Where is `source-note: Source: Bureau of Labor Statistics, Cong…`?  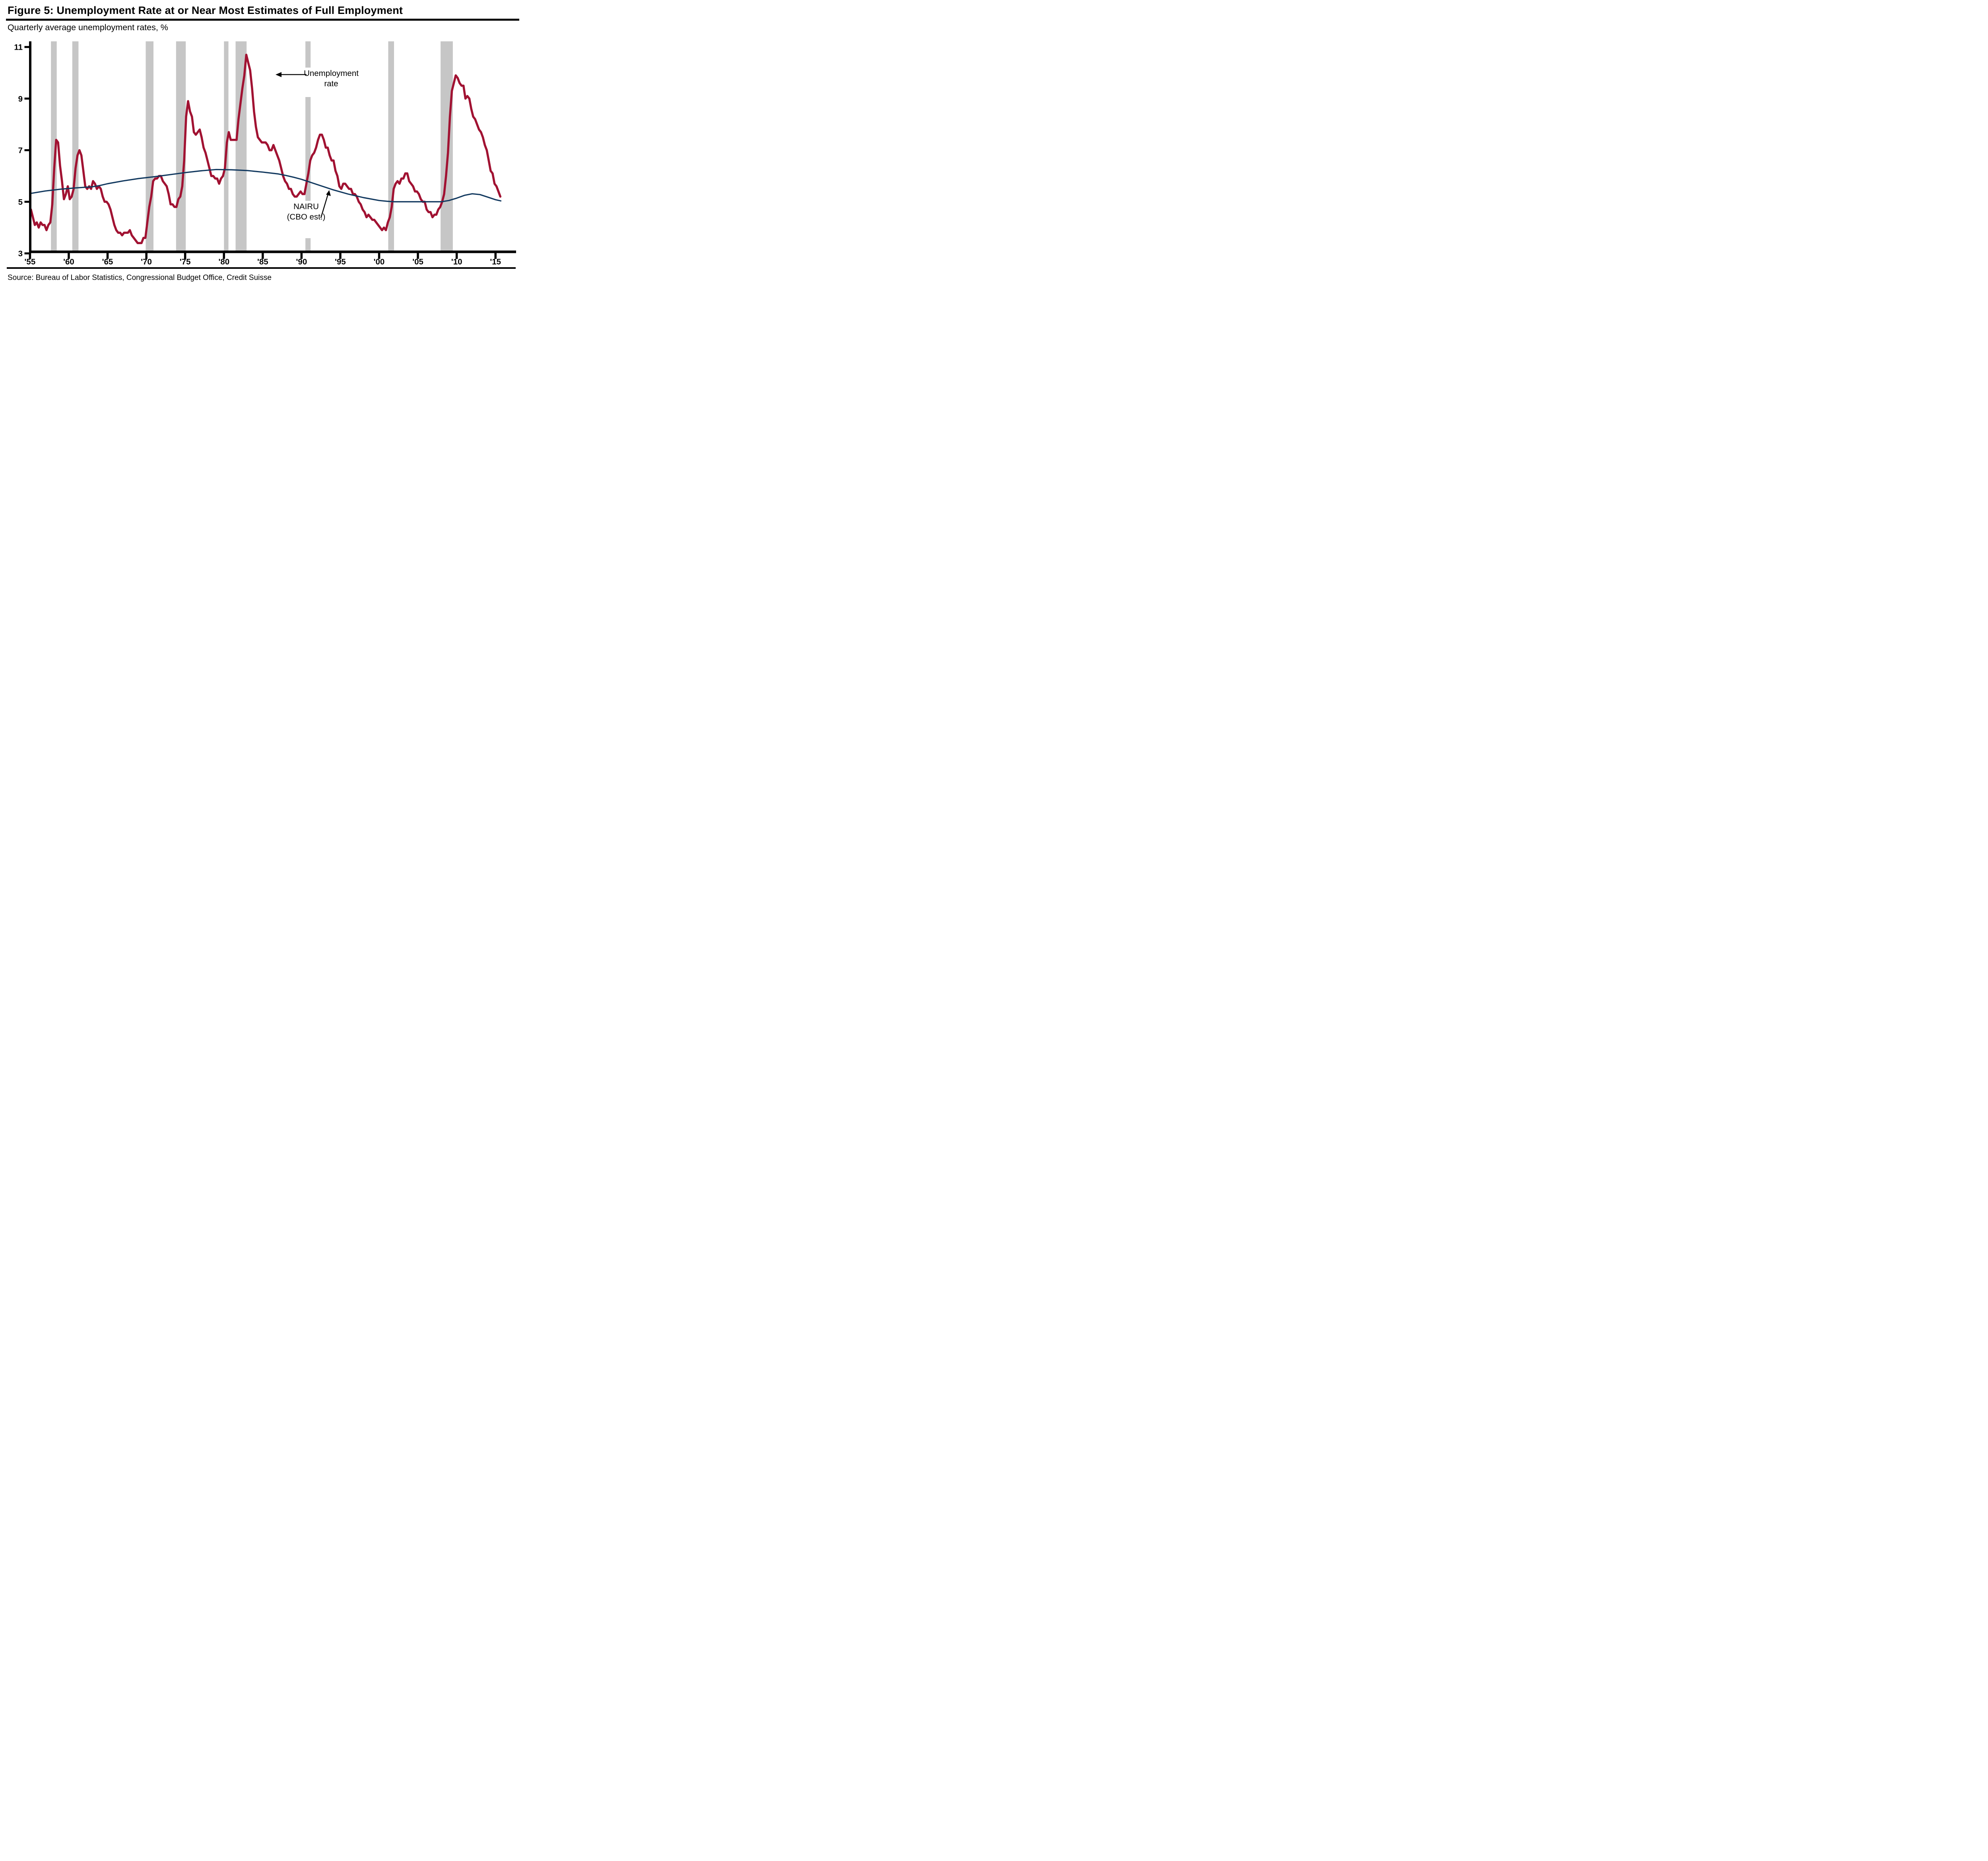
source-note: Source: Bureau of Labor Statistics, Cong… is located at coordinates (140, 278).